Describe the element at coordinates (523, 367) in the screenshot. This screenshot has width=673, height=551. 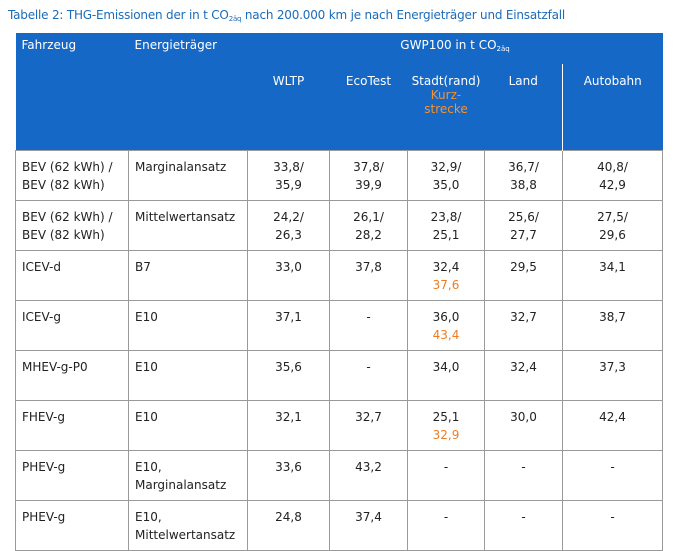
I see `cell-land-line: 32,4` at that location.